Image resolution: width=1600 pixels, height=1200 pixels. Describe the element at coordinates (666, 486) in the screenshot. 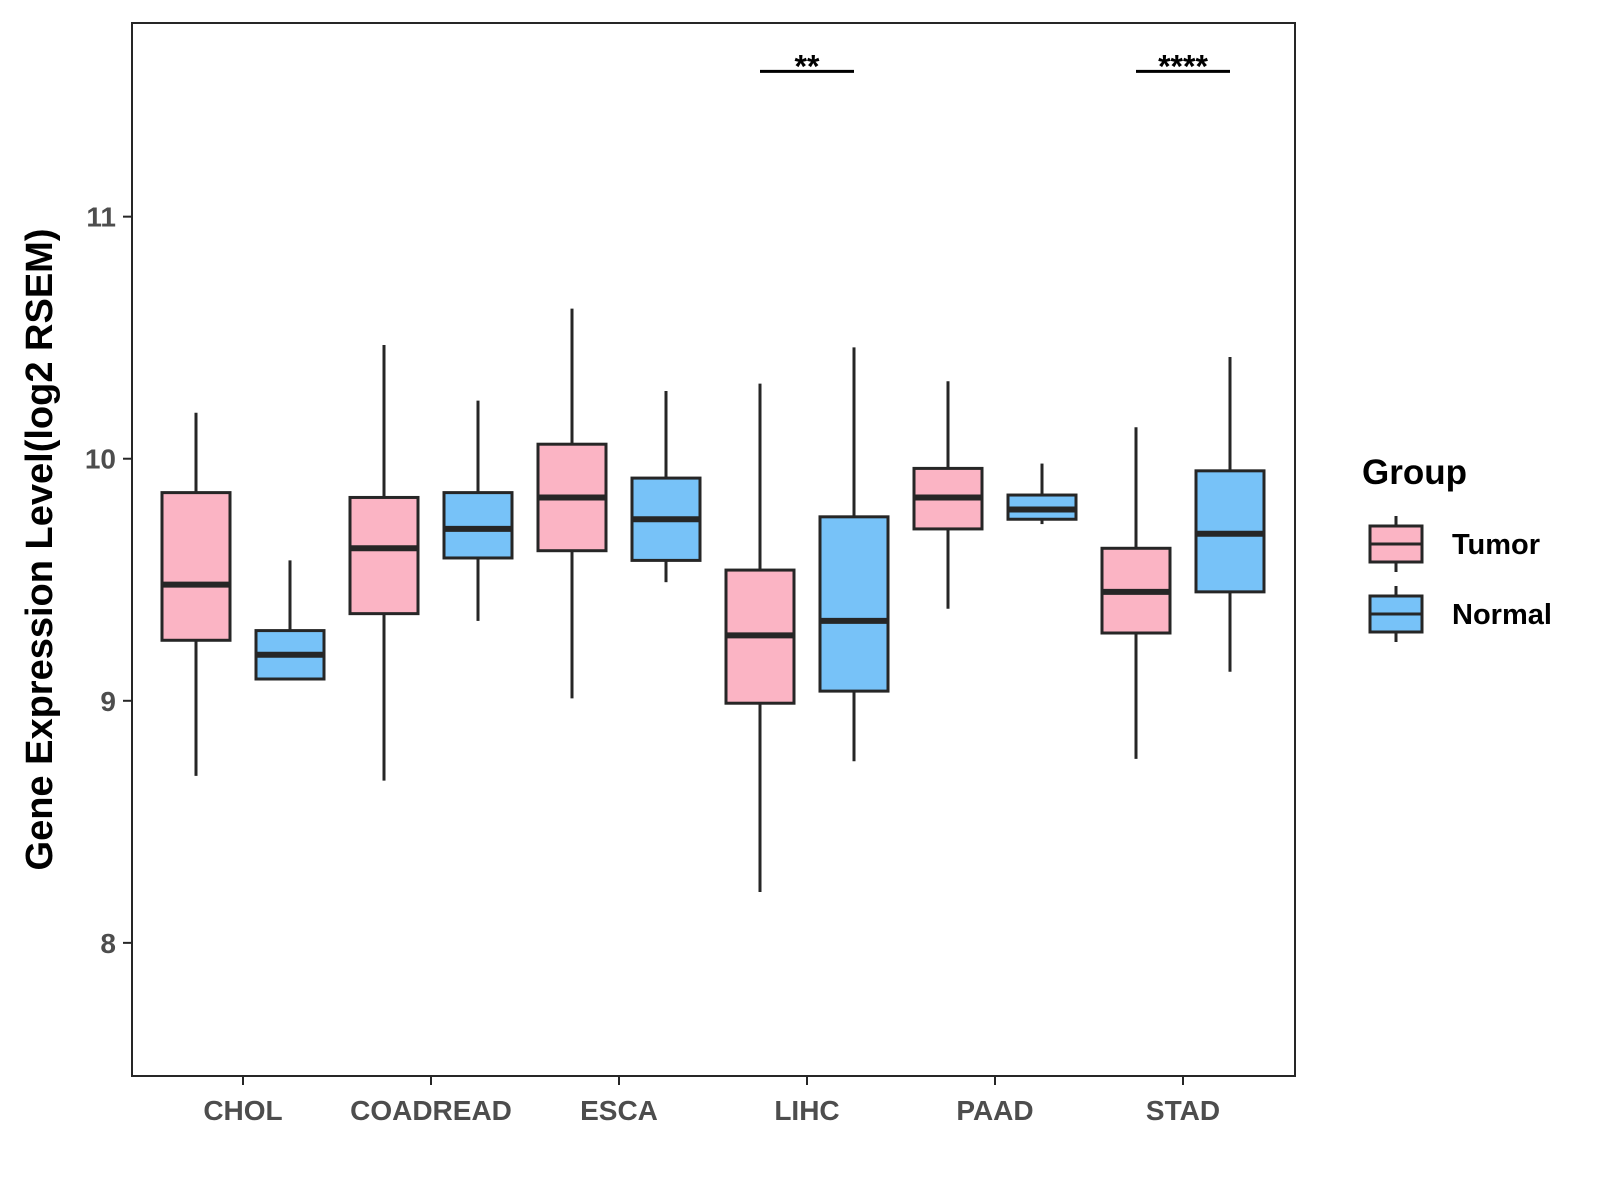

I see `box-normal-esca` at that location.